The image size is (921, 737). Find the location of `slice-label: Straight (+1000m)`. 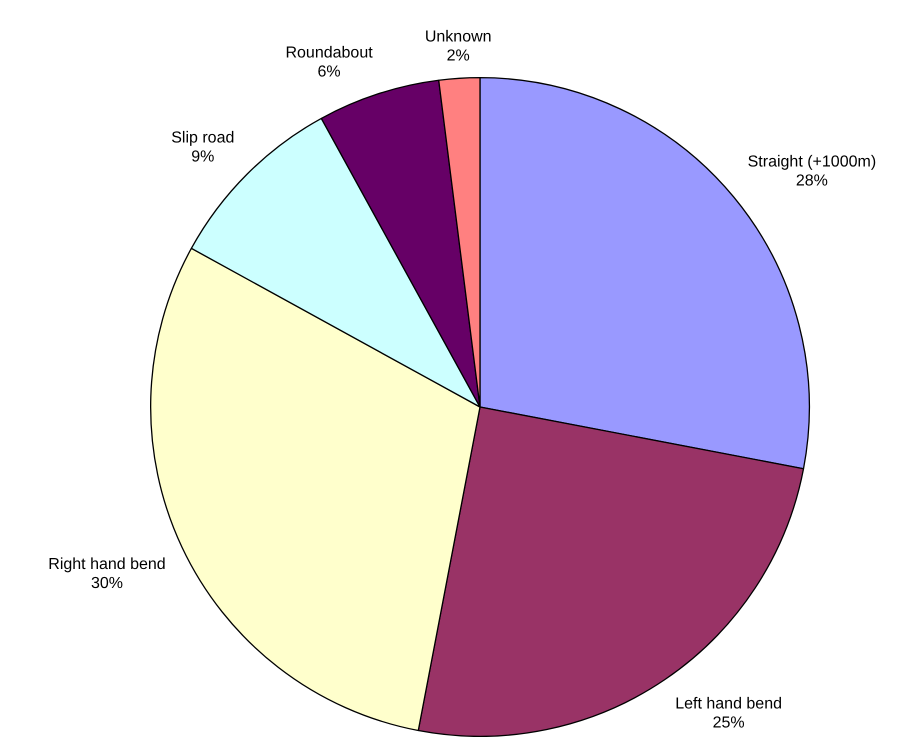

slice-label: Straight (+1000m) is located at coordinates (812, 162).